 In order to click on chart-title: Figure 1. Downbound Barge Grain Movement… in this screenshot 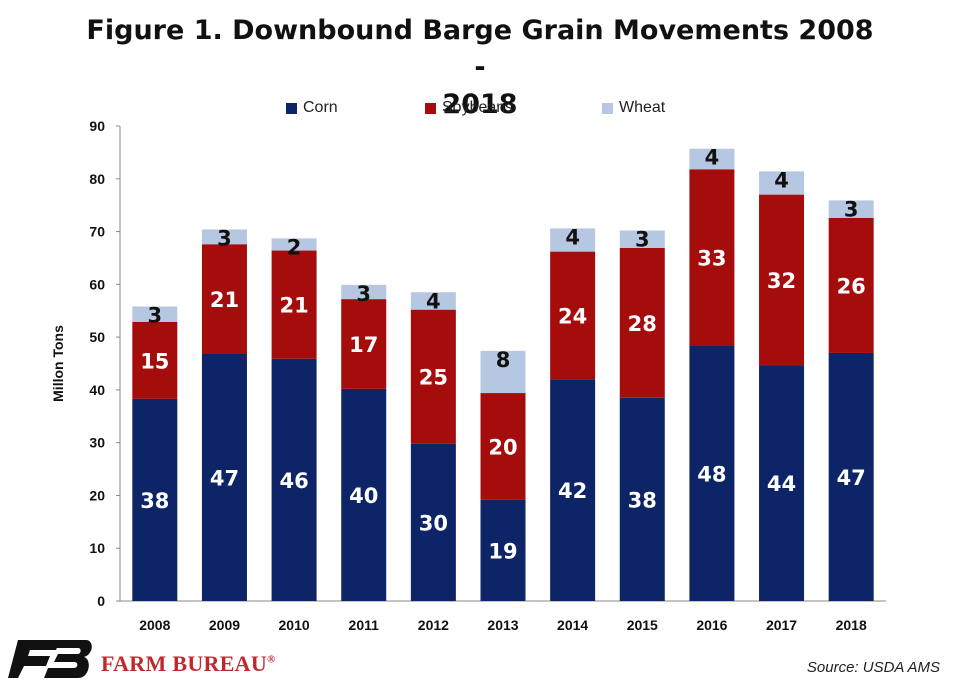, I will do `click(480, 67)`.